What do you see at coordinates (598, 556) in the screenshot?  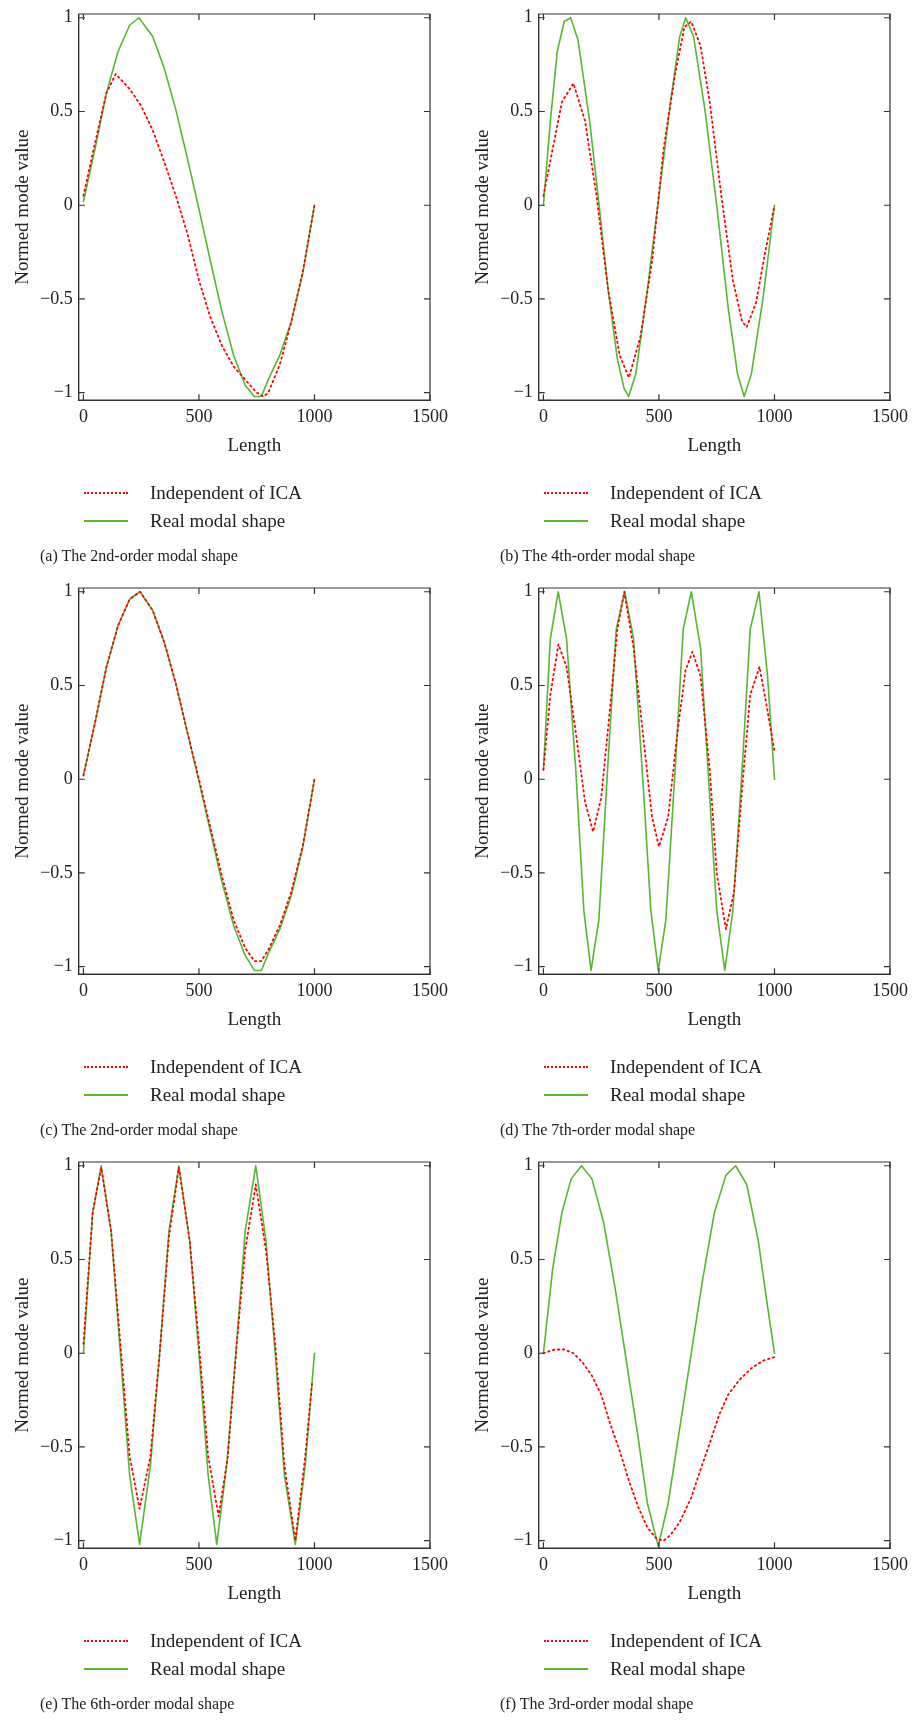 I see `text: (b) The 4th-order modal shape` at bounding box center [598, 556].